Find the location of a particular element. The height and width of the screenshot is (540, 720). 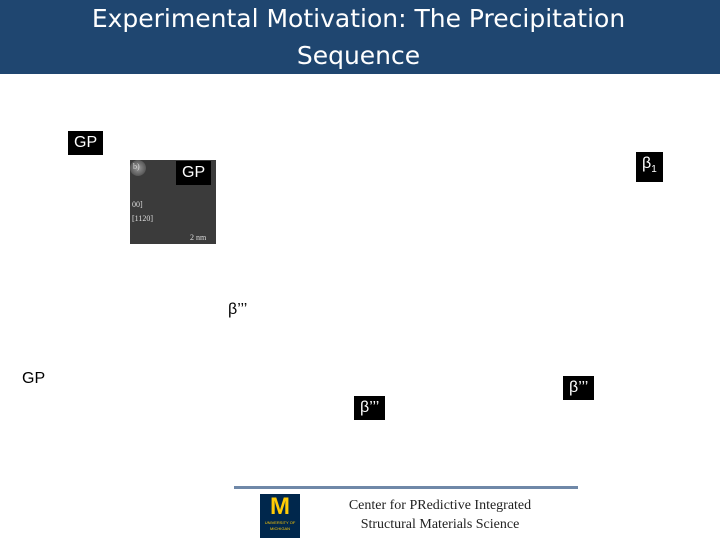

logo-text: MICHIGAN is located at coordinates (280, 528).